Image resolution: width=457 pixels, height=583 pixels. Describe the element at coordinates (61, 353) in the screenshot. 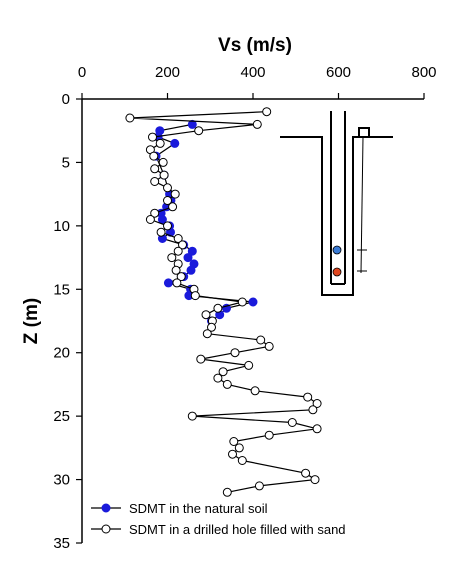

I see `y-tick-label: 20` at that location.